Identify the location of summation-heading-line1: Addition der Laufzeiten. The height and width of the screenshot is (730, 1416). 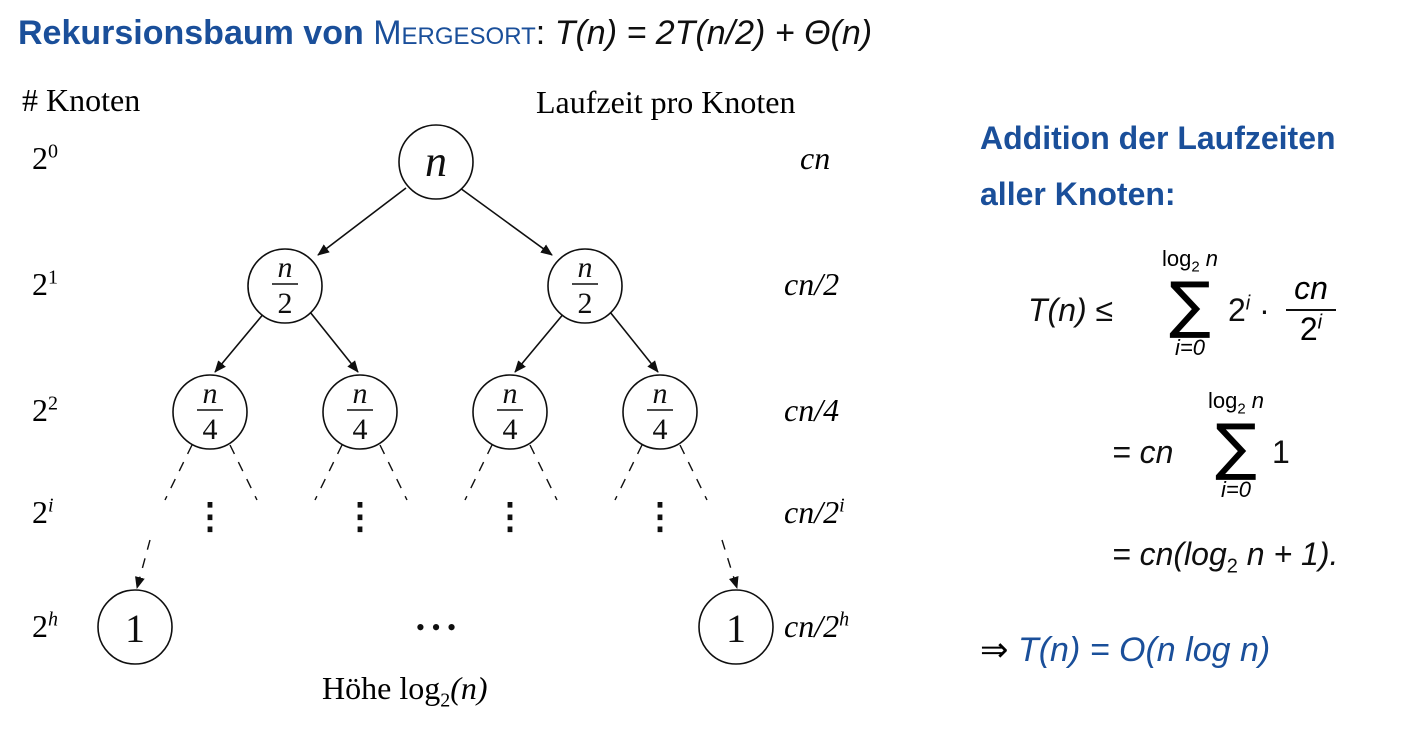
(1158, 138).